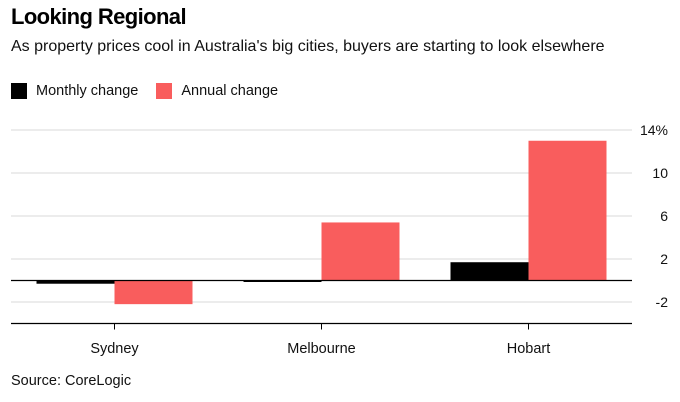 The image size is (680, 402). I want to click on legend-item-annual: Annual change, so click(217, 91).